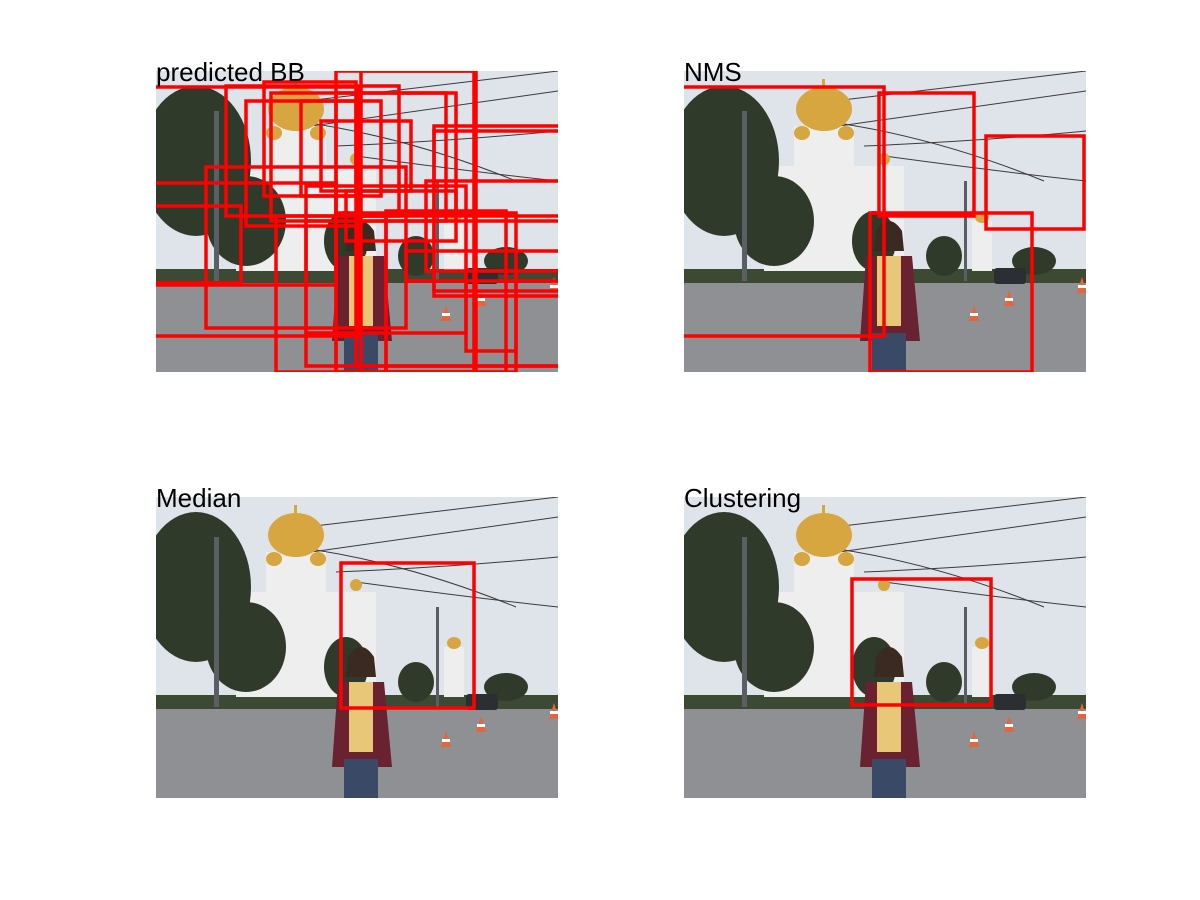 Image resolution: width=1200 pixels, height=900 pixels. I want to click on power-lines-icon, so click(416, 552).